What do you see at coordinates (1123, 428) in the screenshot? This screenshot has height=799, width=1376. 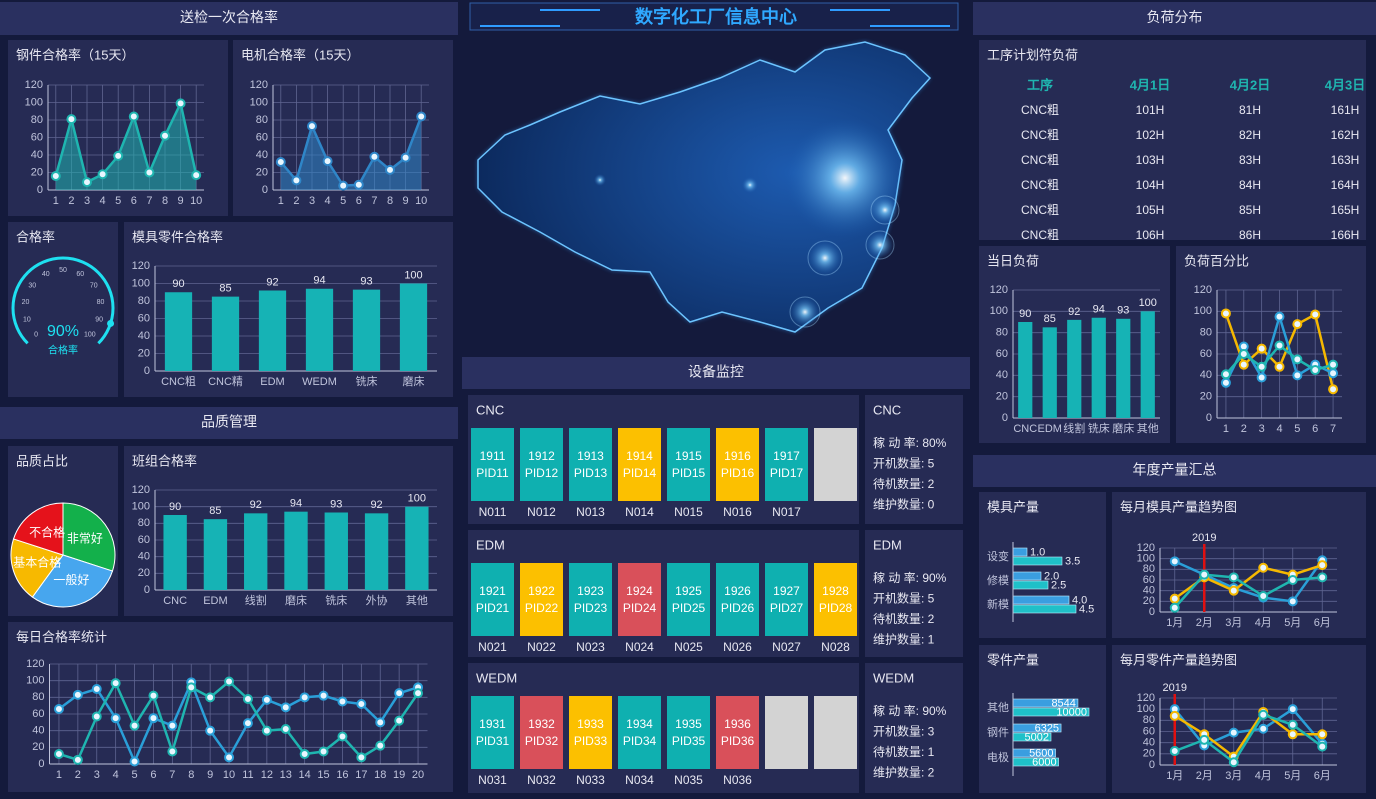 I see `x-tick-label: 磨床` at bounding box center [1123, 428].